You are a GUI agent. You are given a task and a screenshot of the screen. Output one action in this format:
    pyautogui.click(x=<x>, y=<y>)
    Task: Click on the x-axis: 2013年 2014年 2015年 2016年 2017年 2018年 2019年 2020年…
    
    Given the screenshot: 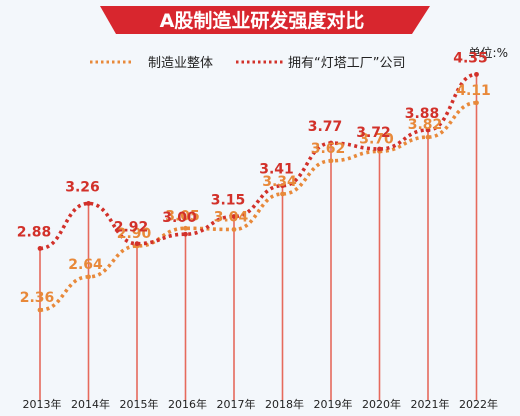 What is the action you would take?
    pyautogui.click(x=261, y=404)
    